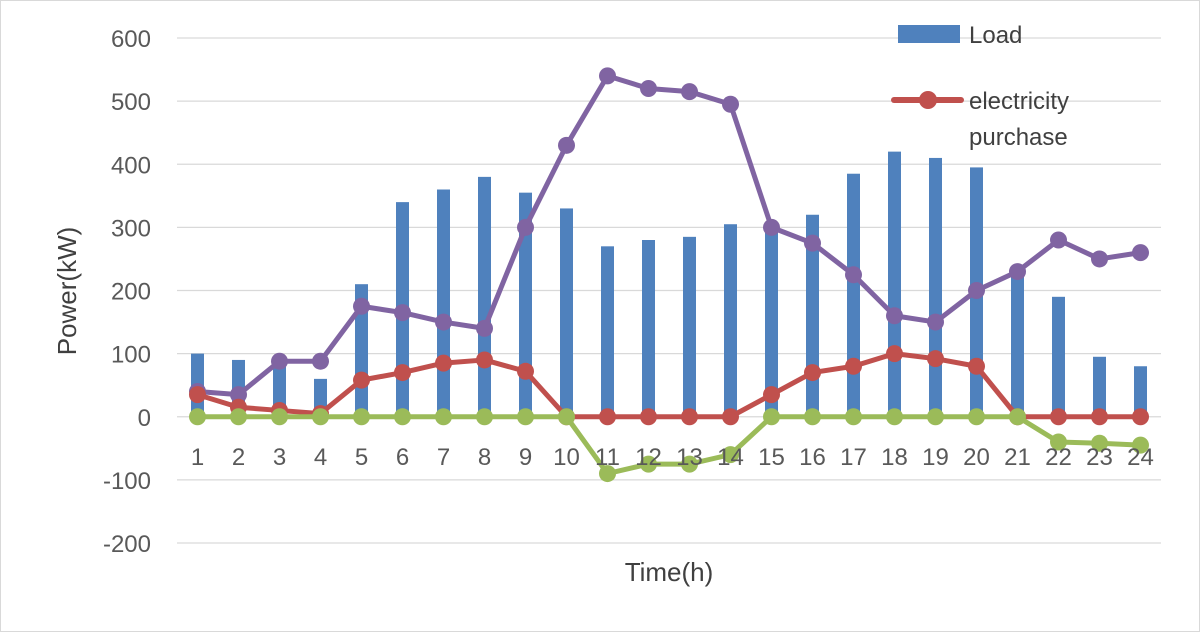 This screenshot has width=1200, height=632. What do you see at coordinates (443, 457) in the screenshot?
I see `x-tick-label: 7` at bounding box center [443, 457].